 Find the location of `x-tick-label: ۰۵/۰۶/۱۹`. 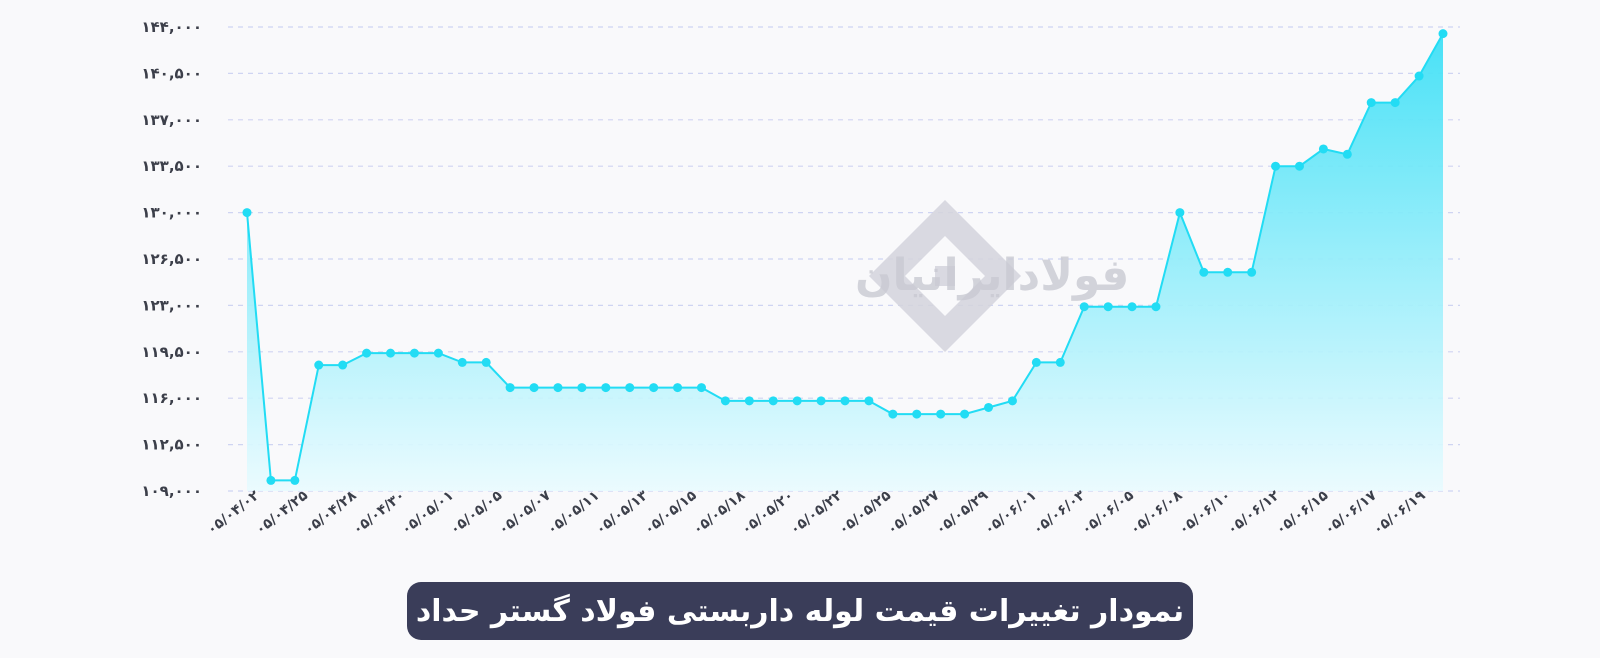

x-tick-label: ۰۵/۰۶/۱۹ is located at coordinates (1399, 512).